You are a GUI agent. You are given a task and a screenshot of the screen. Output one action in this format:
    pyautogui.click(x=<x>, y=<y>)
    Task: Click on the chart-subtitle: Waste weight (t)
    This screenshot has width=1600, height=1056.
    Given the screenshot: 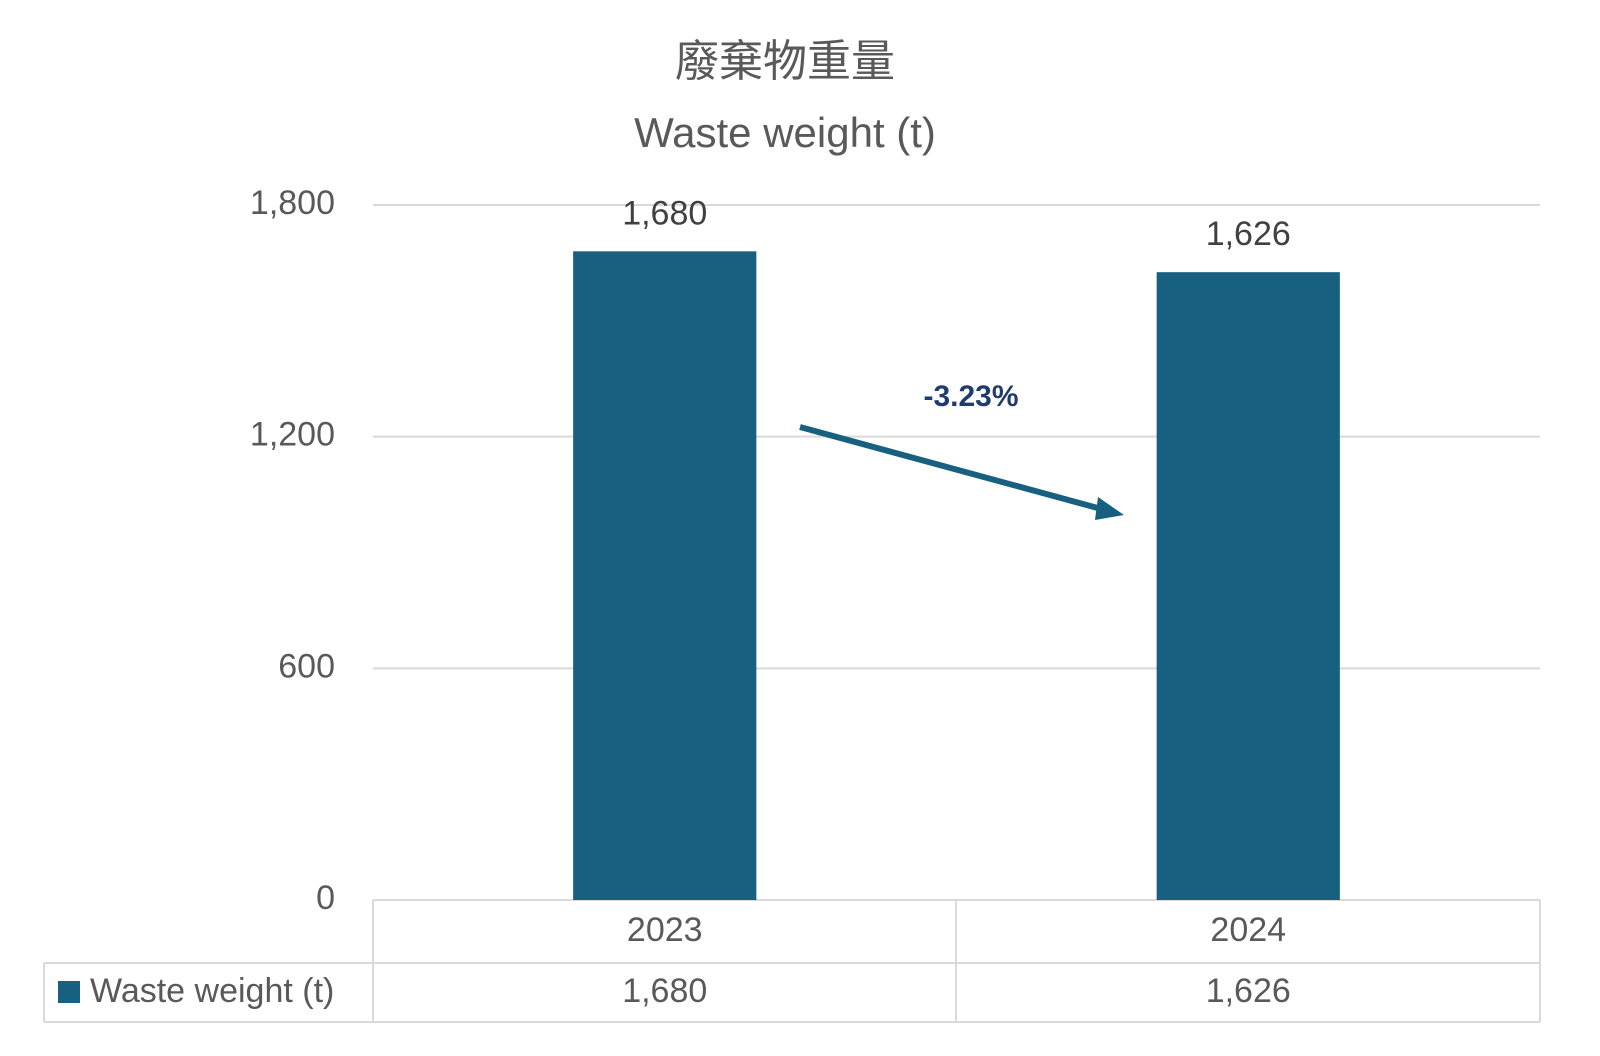 What is the action you would take?
    pyautogui.click(x=785, y=132)
    